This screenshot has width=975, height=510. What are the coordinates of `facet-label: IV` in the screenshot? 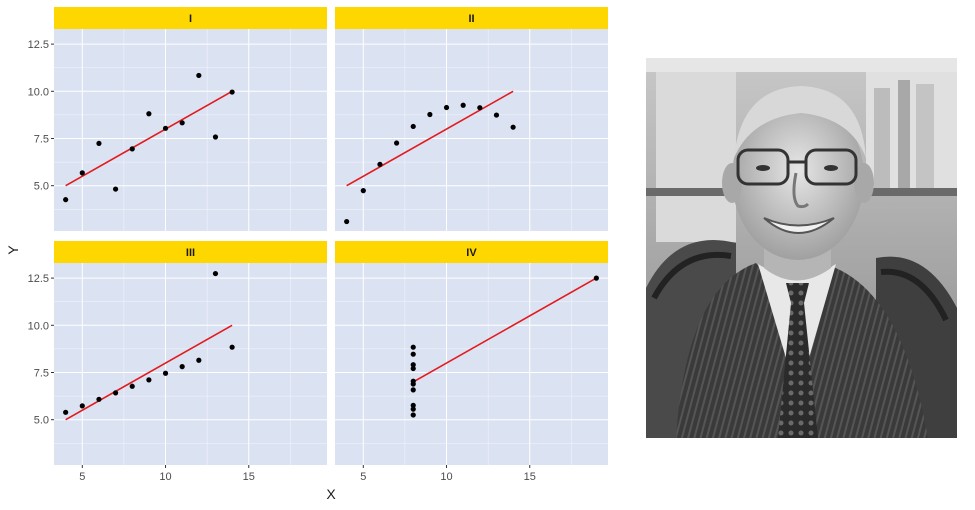 It's located at (471, 253).